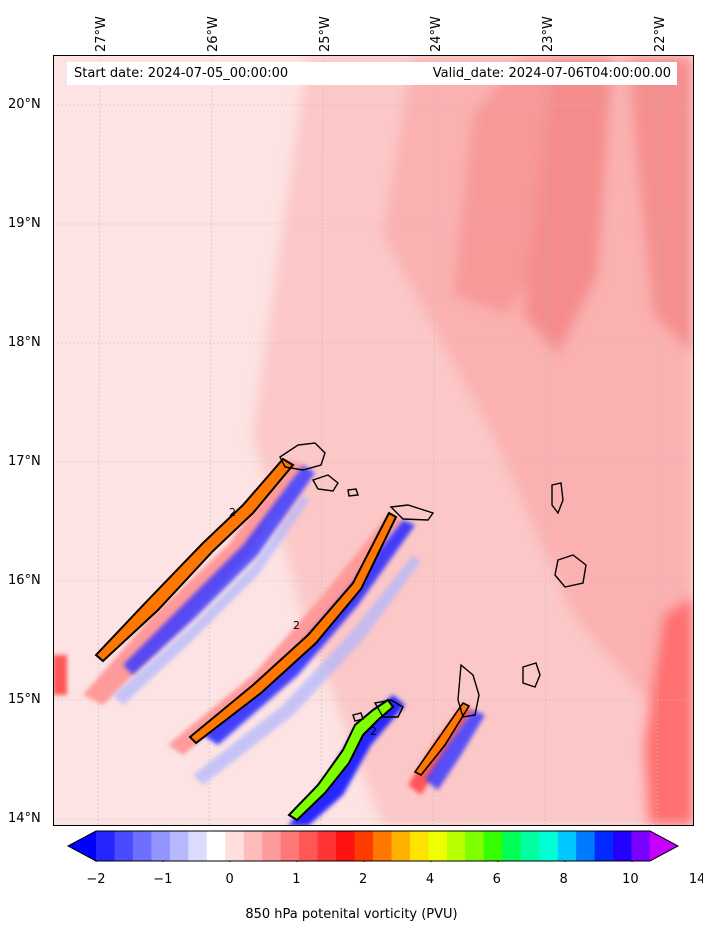 This screenshot has height=935, width=703. What do you see at coordinates (660, 34) in the screenshot?
I see `lon-label-22w: 22°W` at bounding box center [660, 34].